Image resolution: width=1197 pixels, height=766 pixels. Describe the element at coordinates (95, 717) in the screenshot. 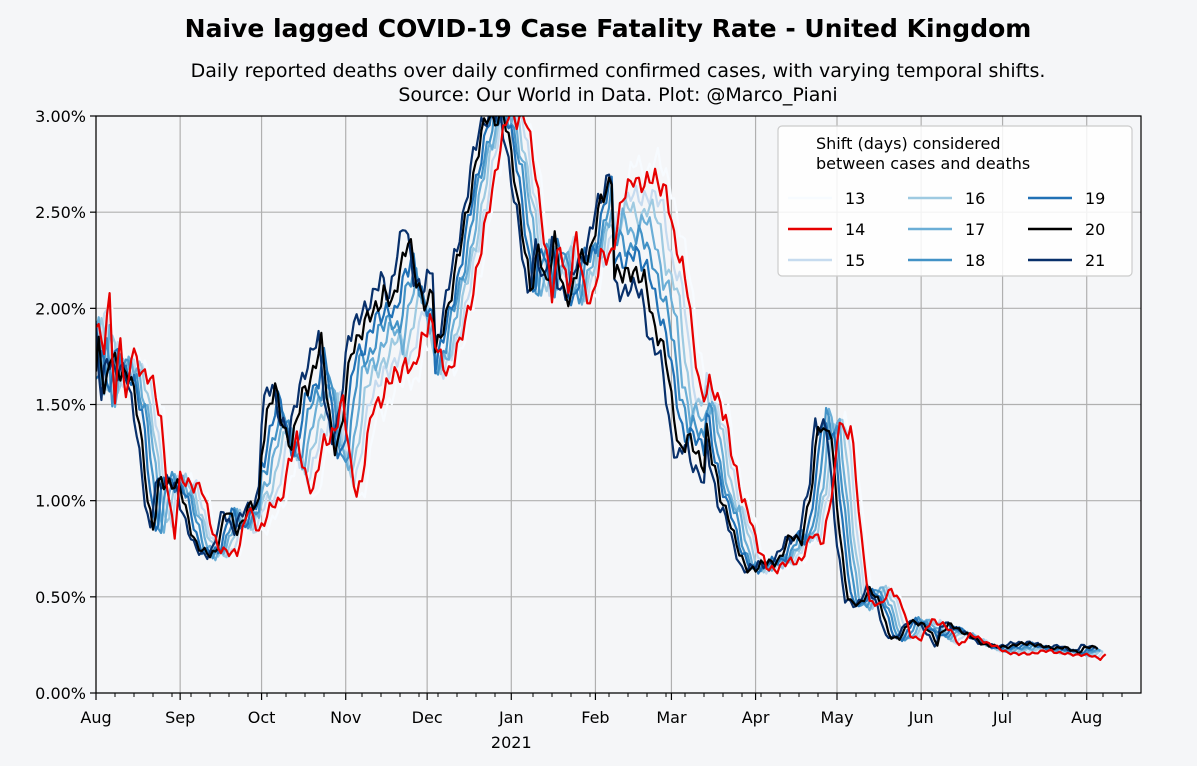

I see `x-tick-label-0: Aug` at that location.